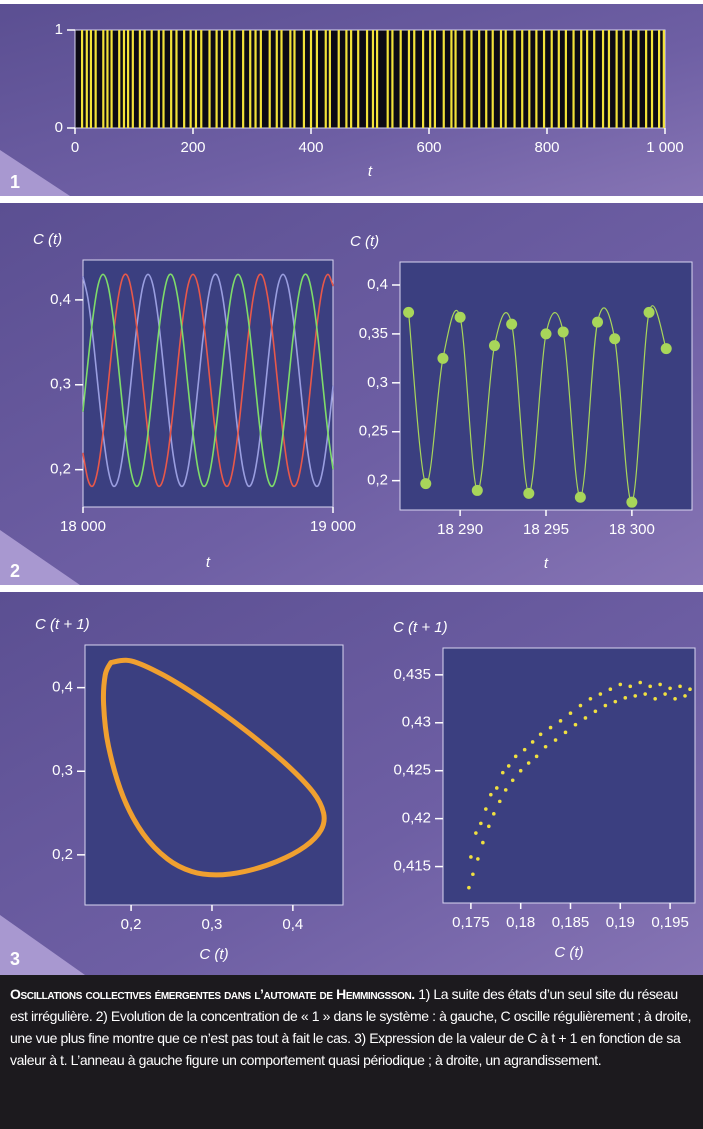 The width and height of the screenshot is (703, 1129). I want to click on x-tick-label: 0,175, so click(471, 922).